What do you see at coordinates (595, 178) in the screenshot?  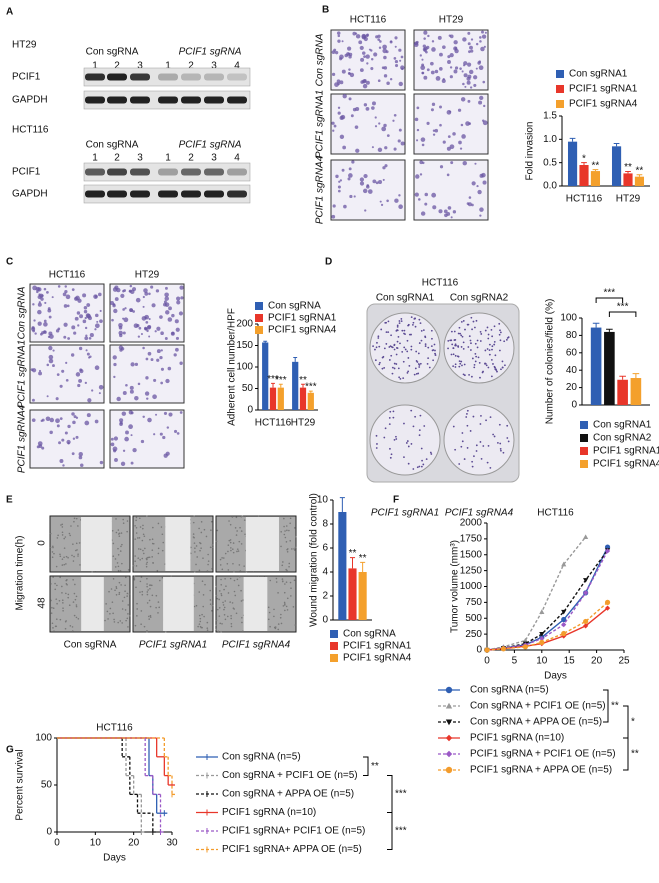 I see `bar` at bounding box center [595, 178].